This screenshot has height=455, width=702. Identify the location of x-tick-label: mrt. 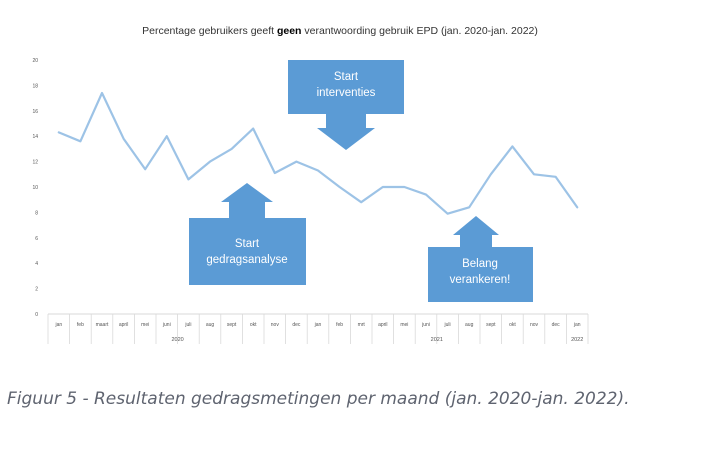
(362, 325).